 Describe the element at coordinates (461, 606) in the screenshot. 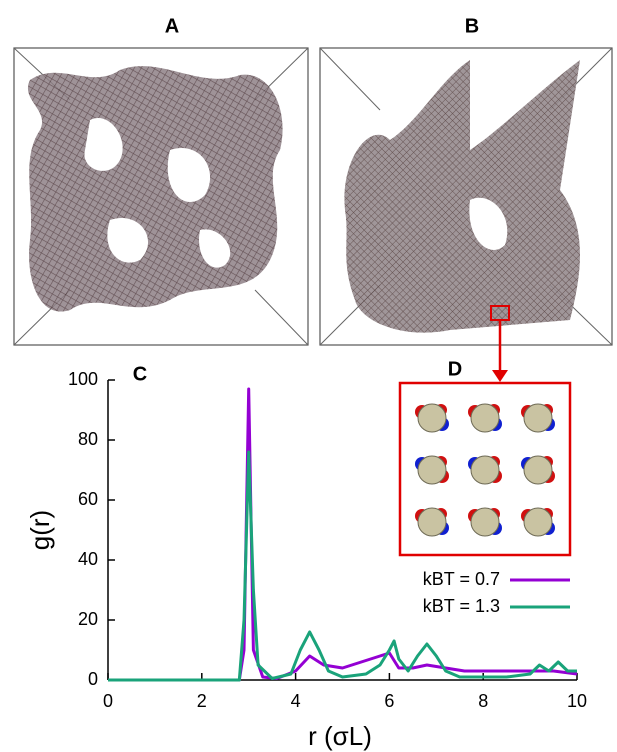

I see `legend-label: kBT = 1.3` at that location.